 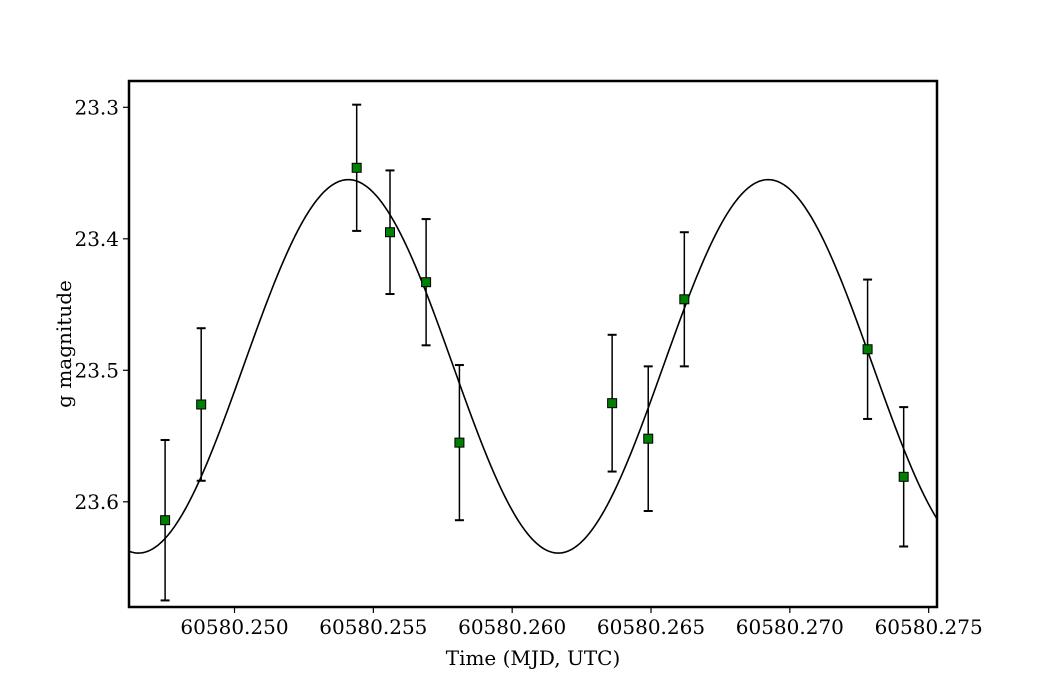 I want to click on x-tick-label: 60580.250, so click(x=234, y=627).